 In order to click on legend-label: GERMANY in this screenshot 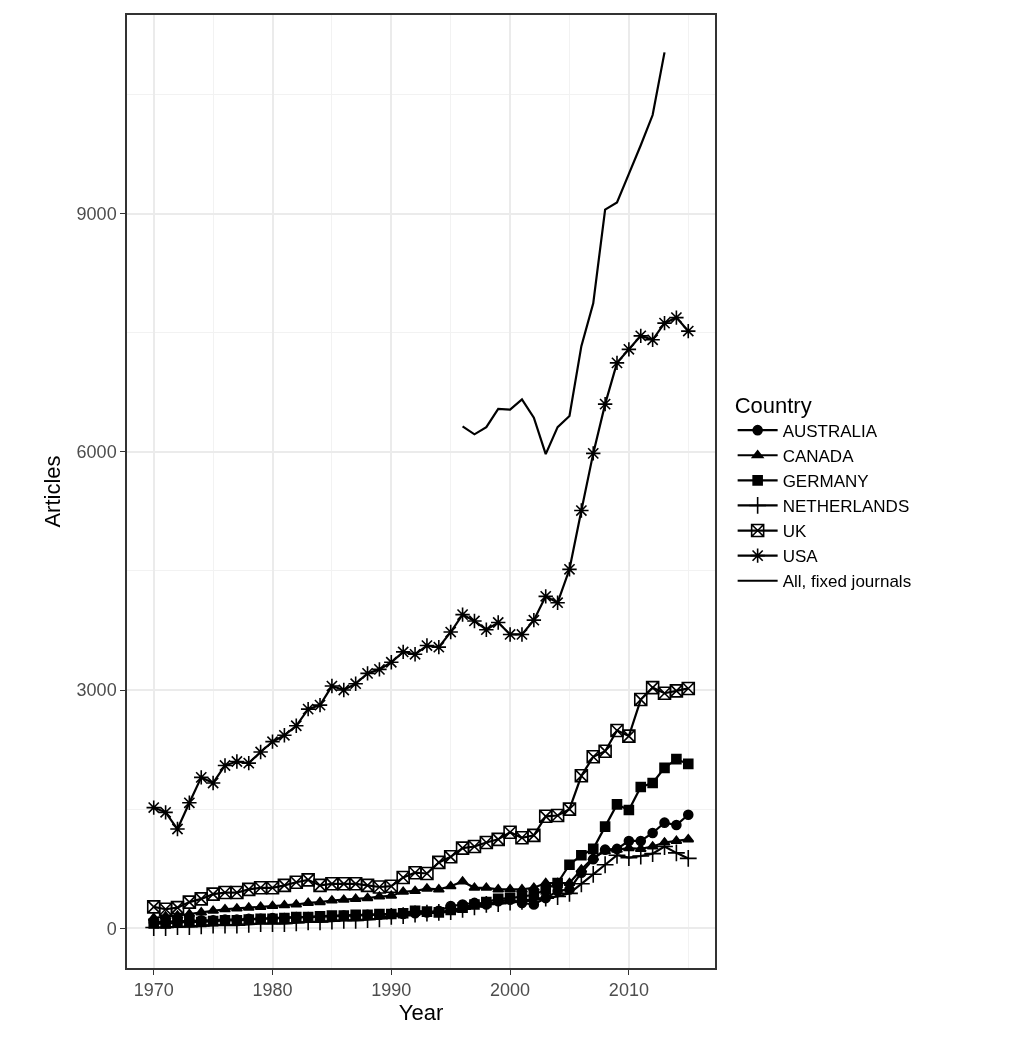, I will do `click(825, 481)`.